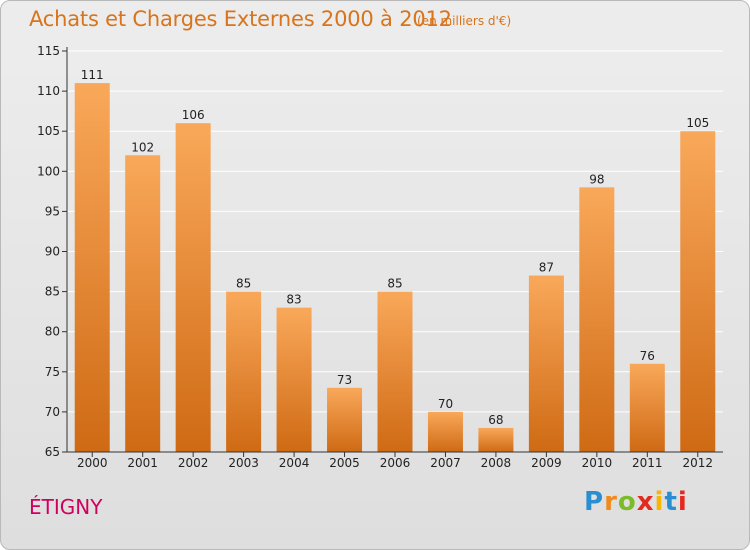 The height and width of the screenshot is (550, 750). I want to click on x-tick-label: 2004, so click(294, 463).